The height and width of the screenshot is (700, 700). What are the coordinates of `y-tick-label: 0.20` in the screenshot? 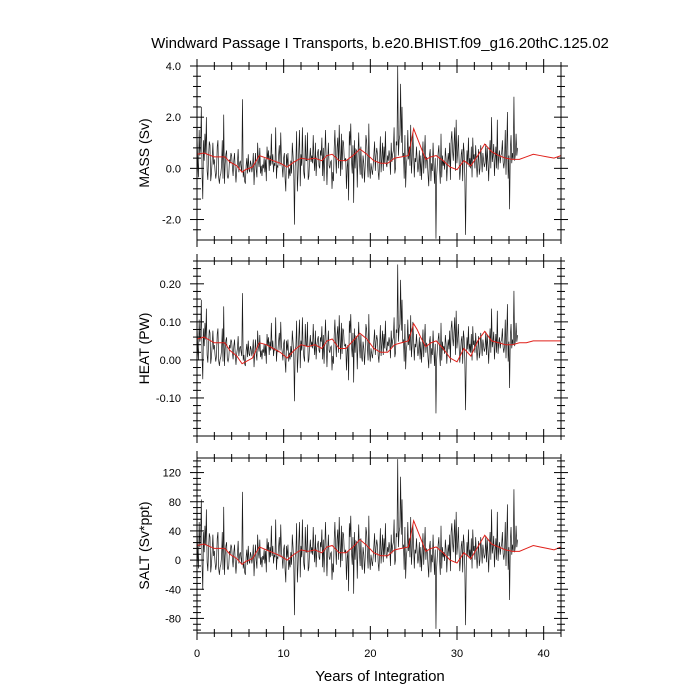 It's located at (170, 285).